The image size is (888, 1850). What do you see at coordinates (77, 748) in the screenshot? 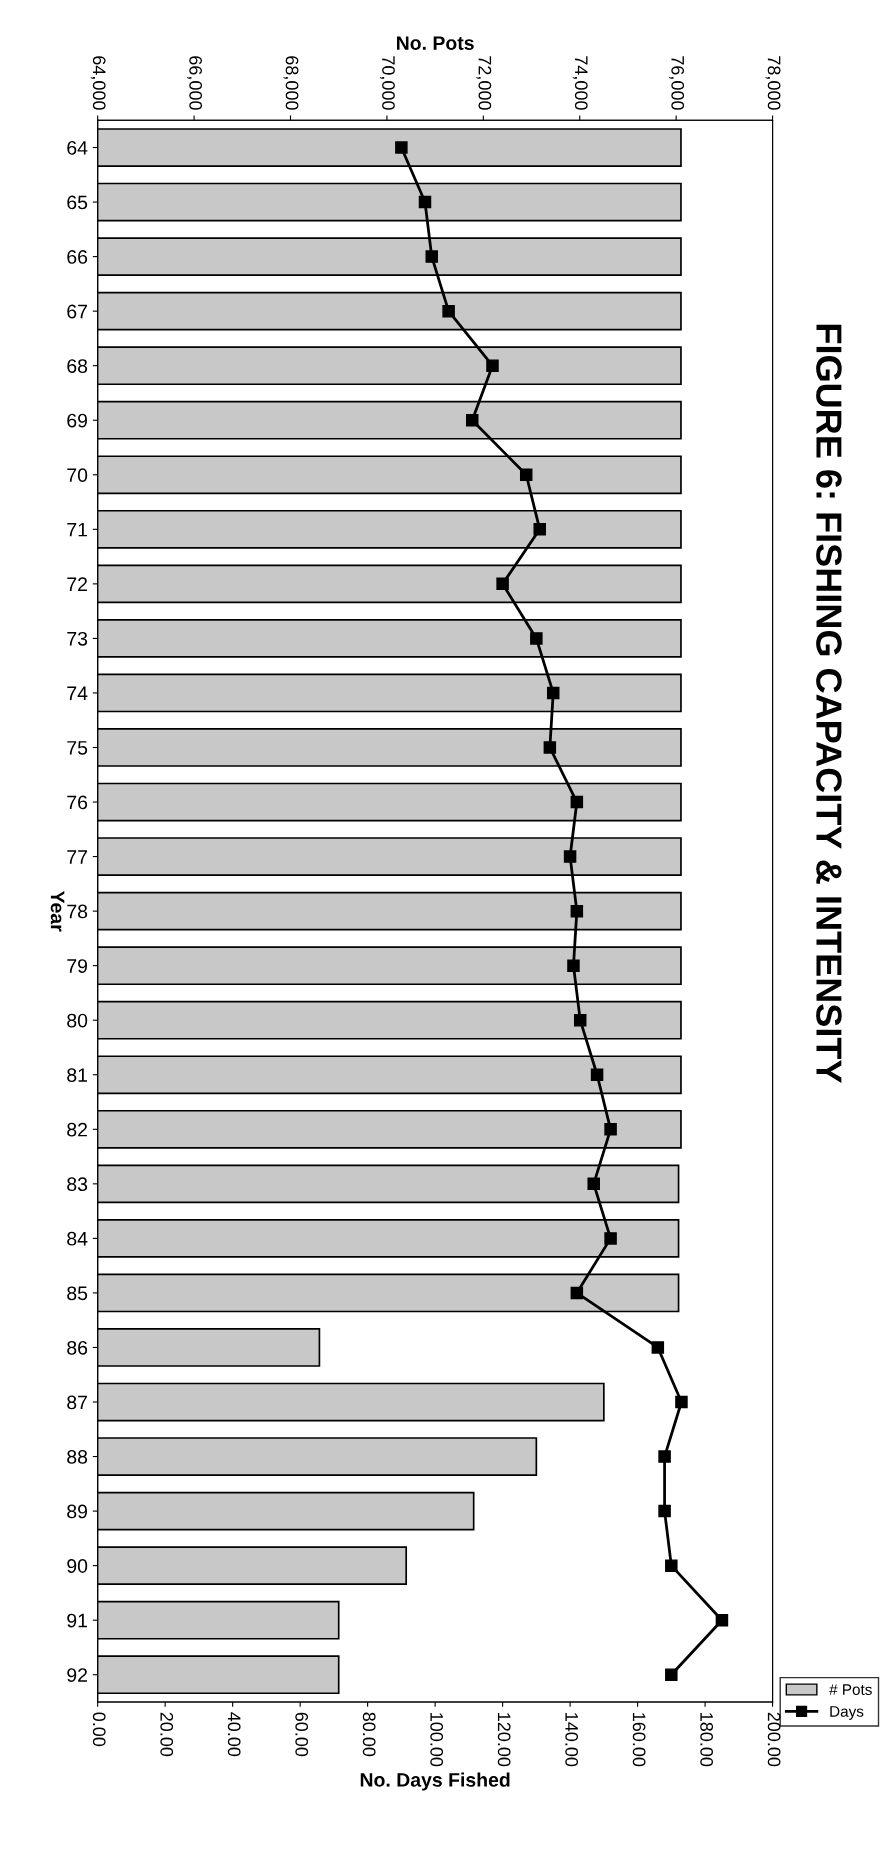
I see `y-tick-label: 75` at bounding box center [77, 748].